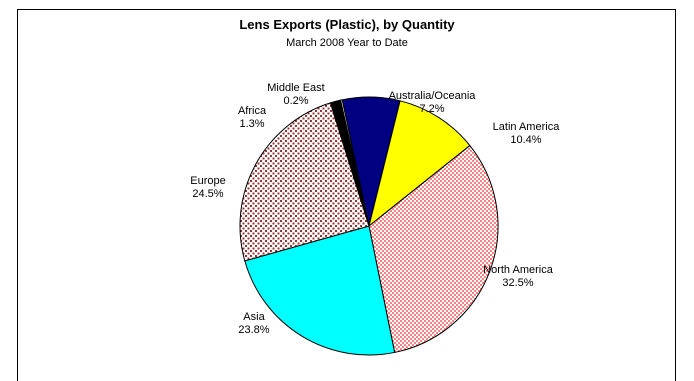 The height and width of the screenshot is (381, 694). What do you see at coordinates (207, 187) in the screenshot?
I see `slice-label-europe: Europe 24.5%` at bounding box center [207, 187].